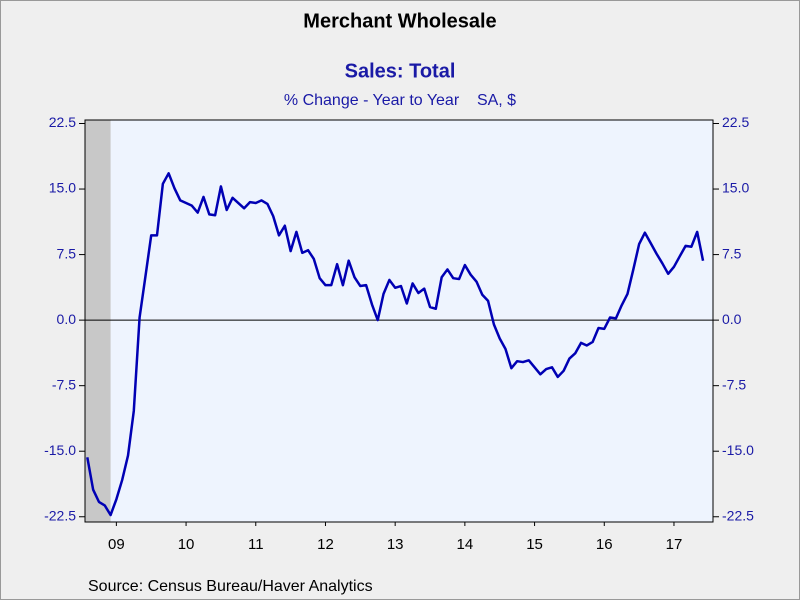 This screenshot has width=800, height=600. Describe the element at coordinates (534, 544) in the screenshot. I see `x-tick-label: 15` at that location.